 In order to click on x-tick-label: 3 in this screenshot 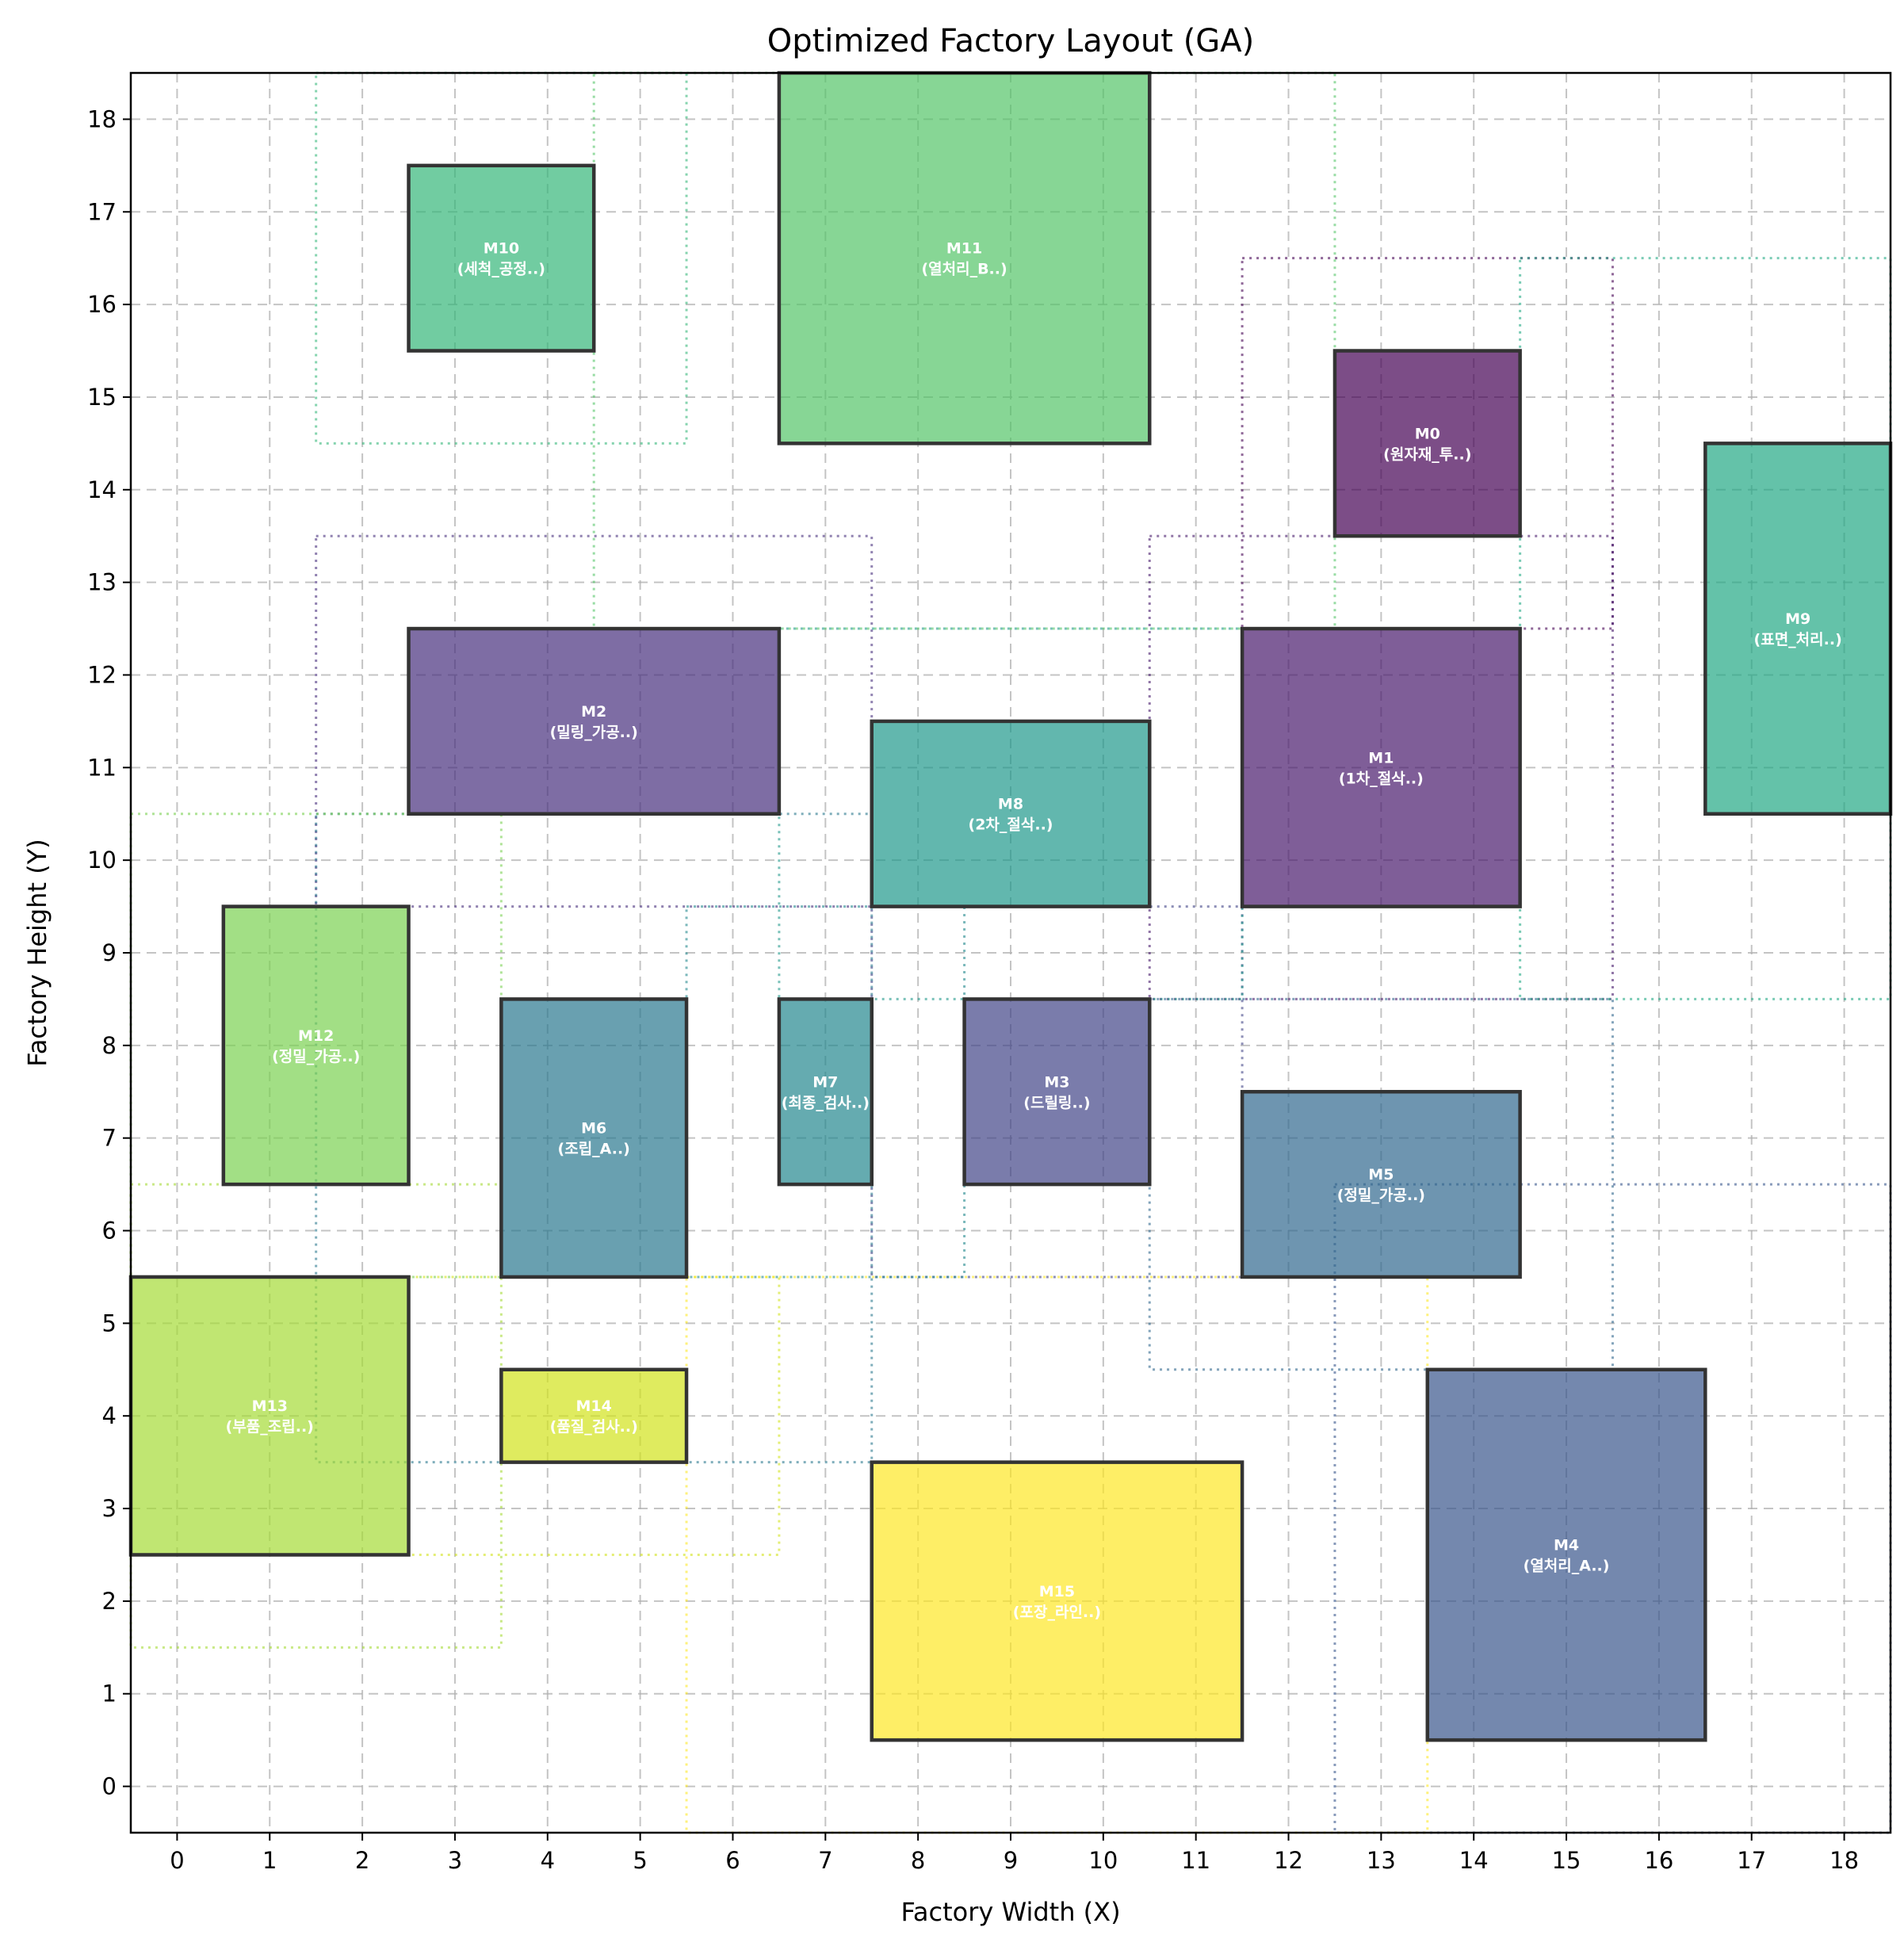, I will do `click(455, 1860)`.